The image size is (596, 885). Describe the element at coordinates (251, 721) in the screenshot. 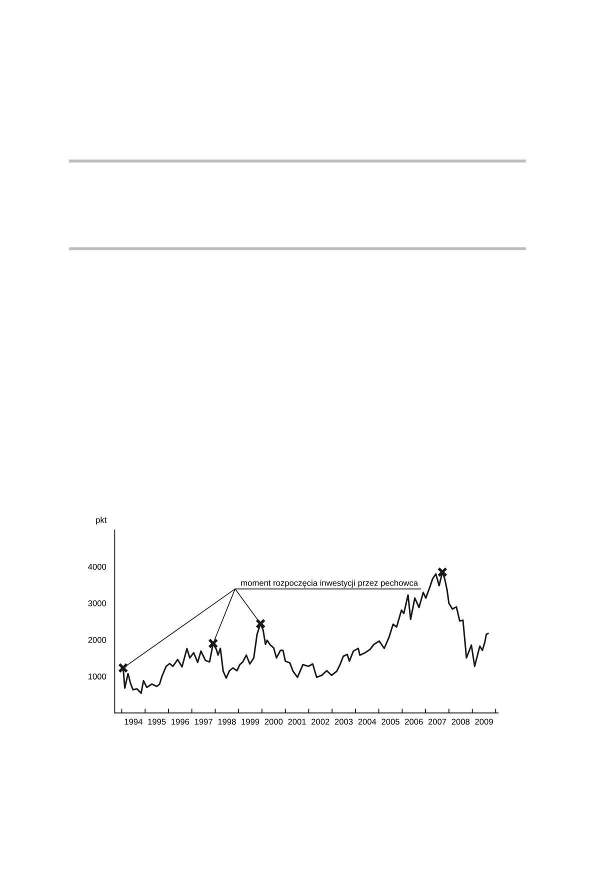

I see `x-tick-label: 1999` at that location.